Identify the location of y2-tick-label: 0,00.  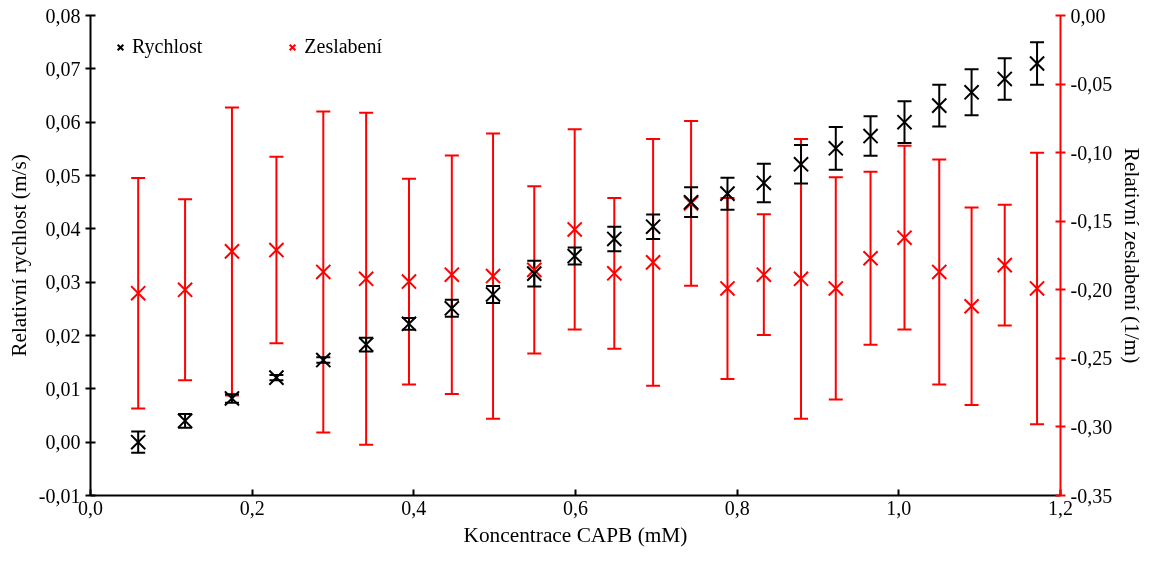
(1088, 15).